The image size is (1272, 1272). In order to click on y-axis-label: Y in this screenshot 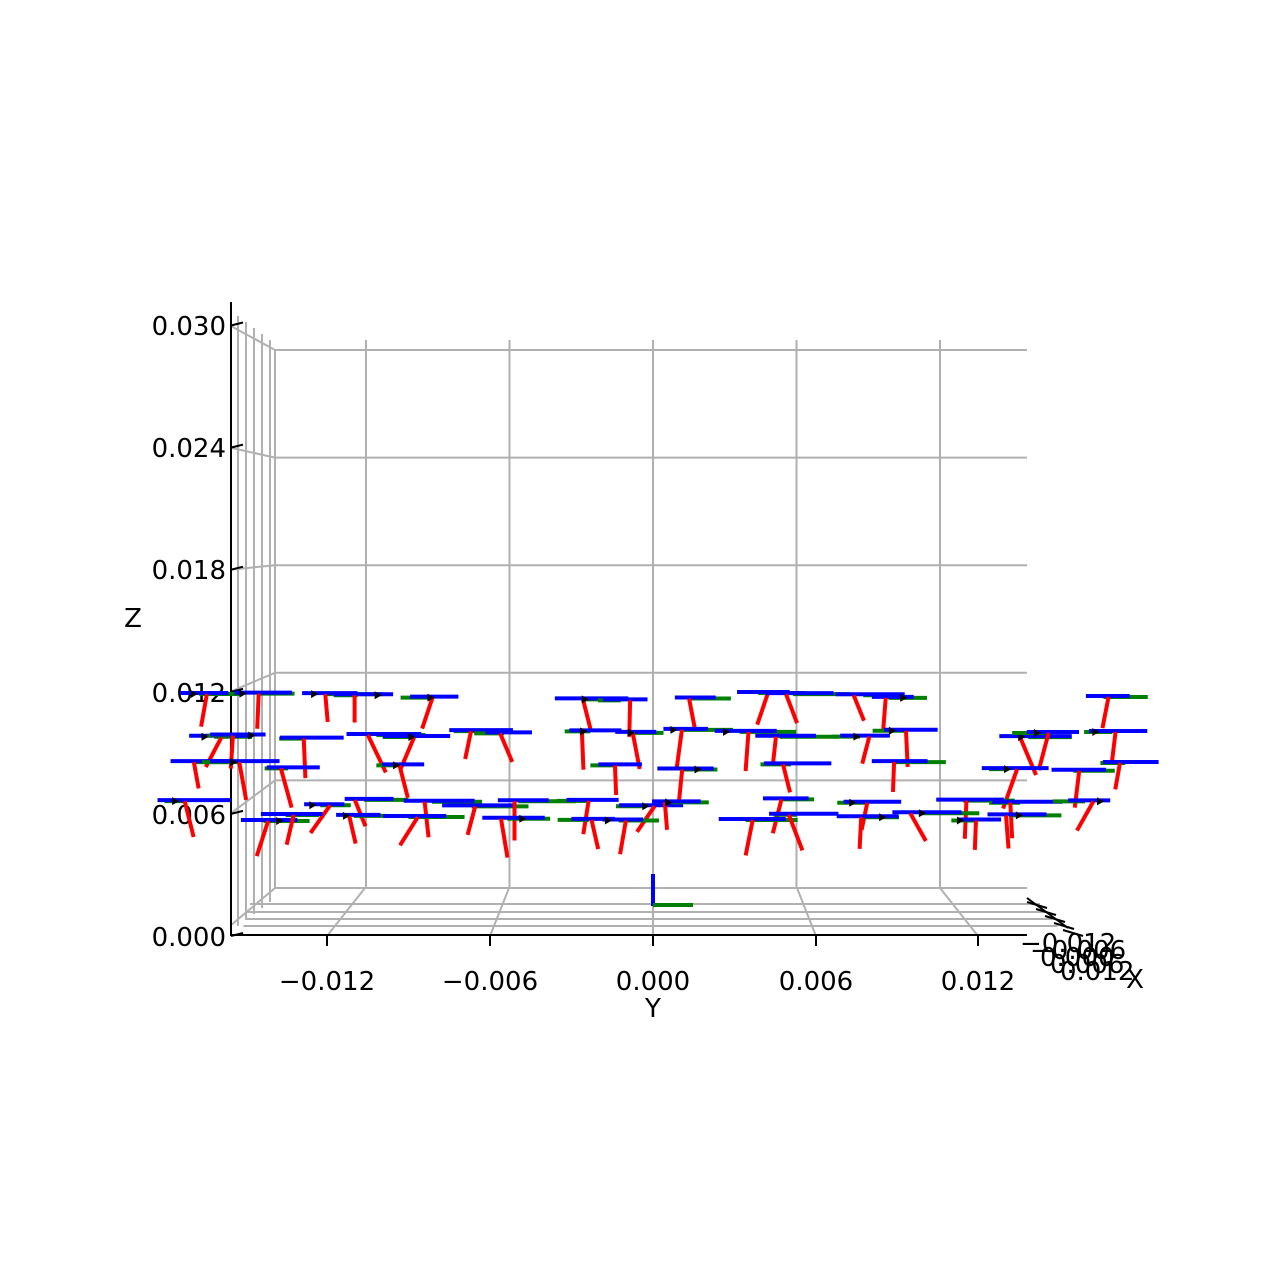, I will do `click(652, 1009)`.